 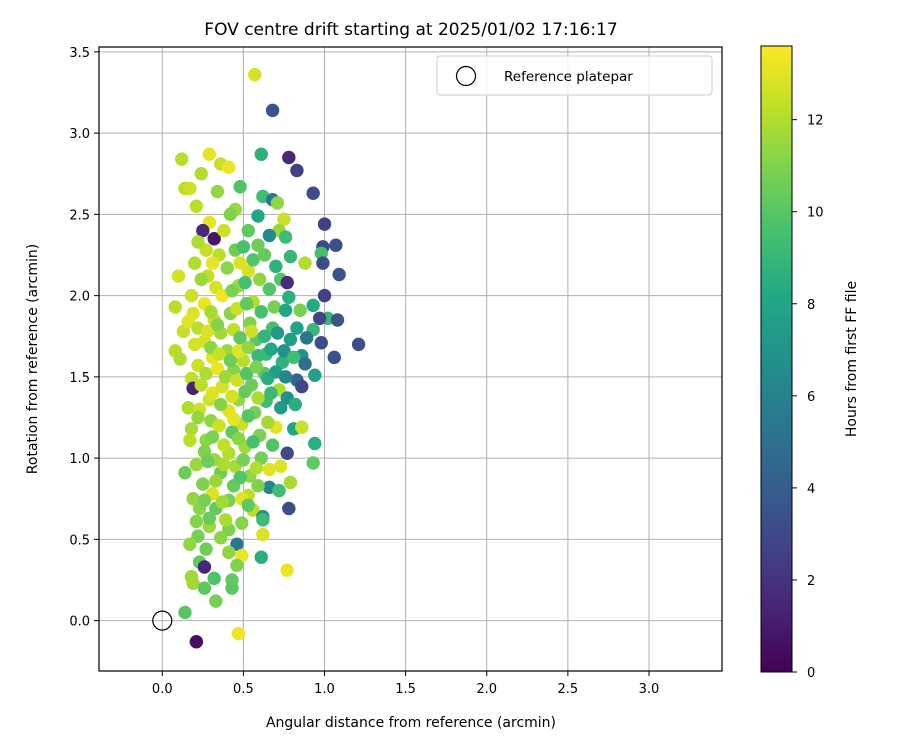 I want to click on y-tick-label: 1.5, so click(x=79, y=378).